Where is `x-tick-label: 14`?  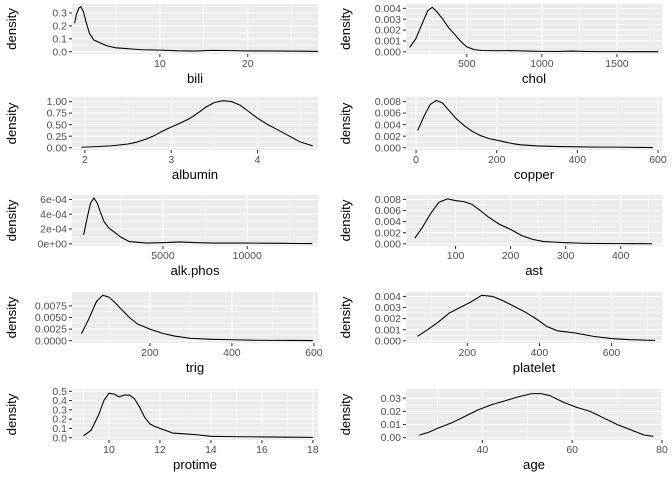 x-tick-label: 14 is located at coordinates (211, 450).